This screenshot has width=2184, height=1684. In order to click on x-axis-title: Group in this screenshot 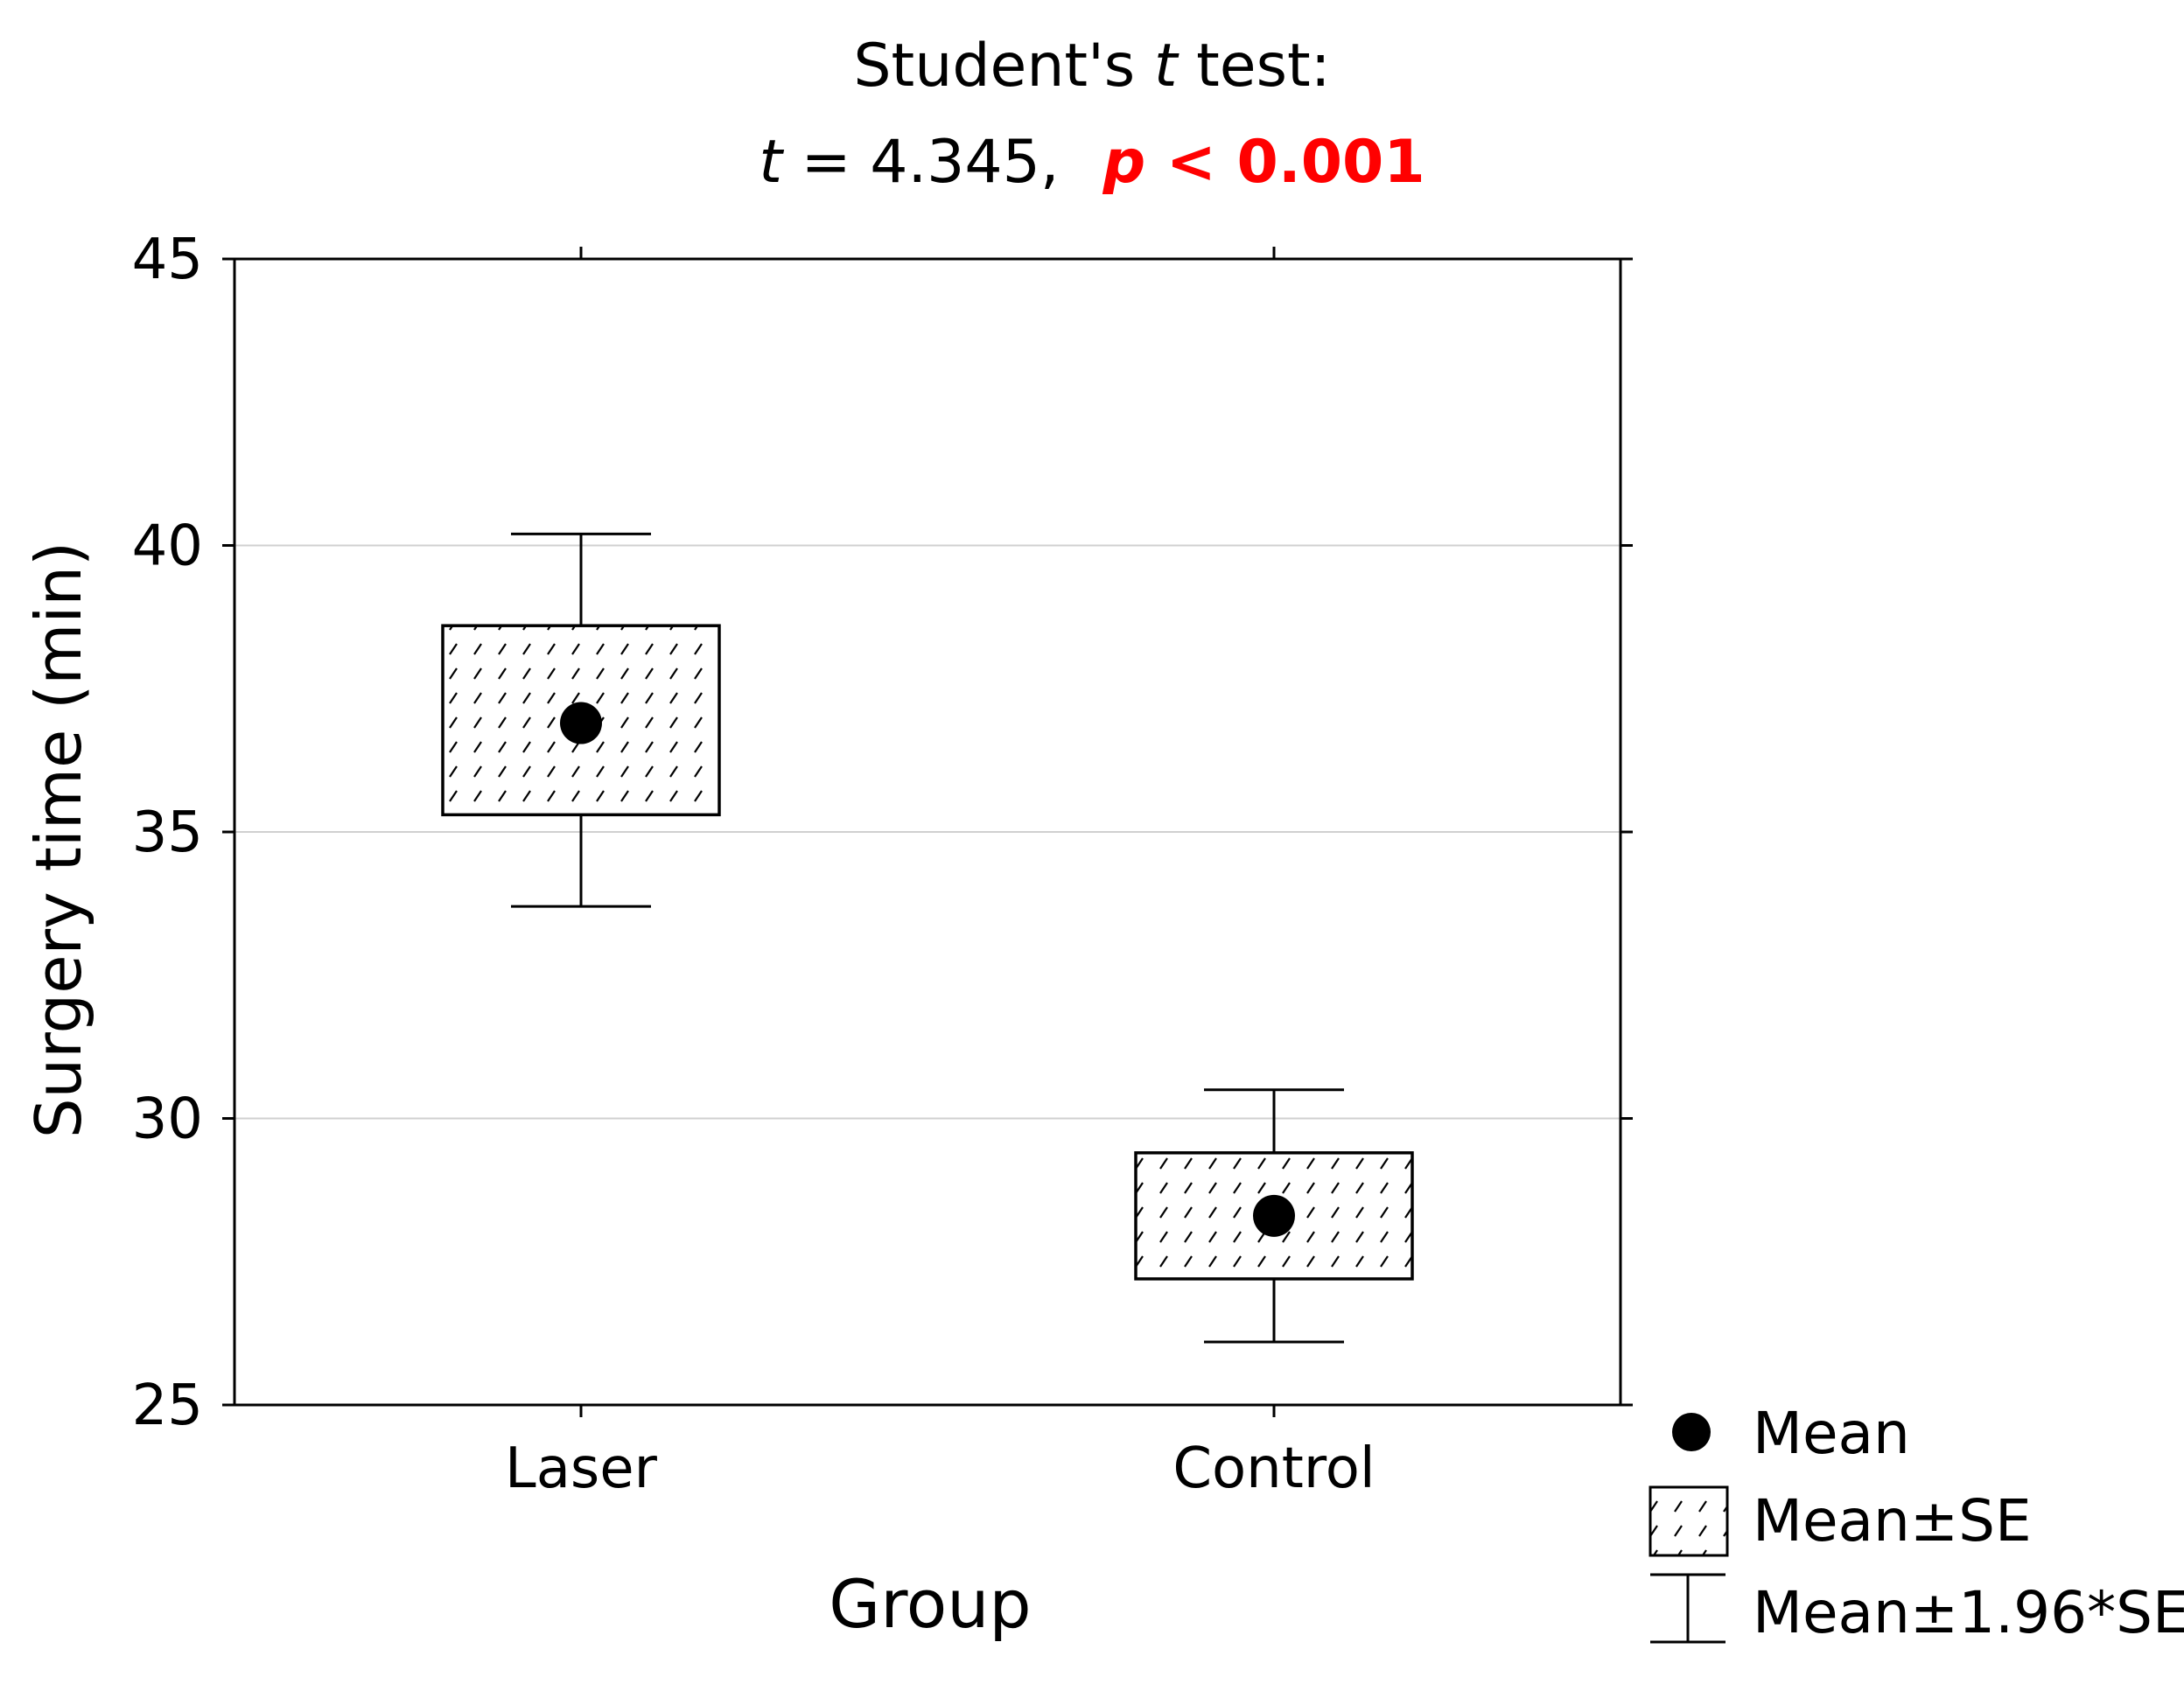, I will do `click(930, 1604)`.